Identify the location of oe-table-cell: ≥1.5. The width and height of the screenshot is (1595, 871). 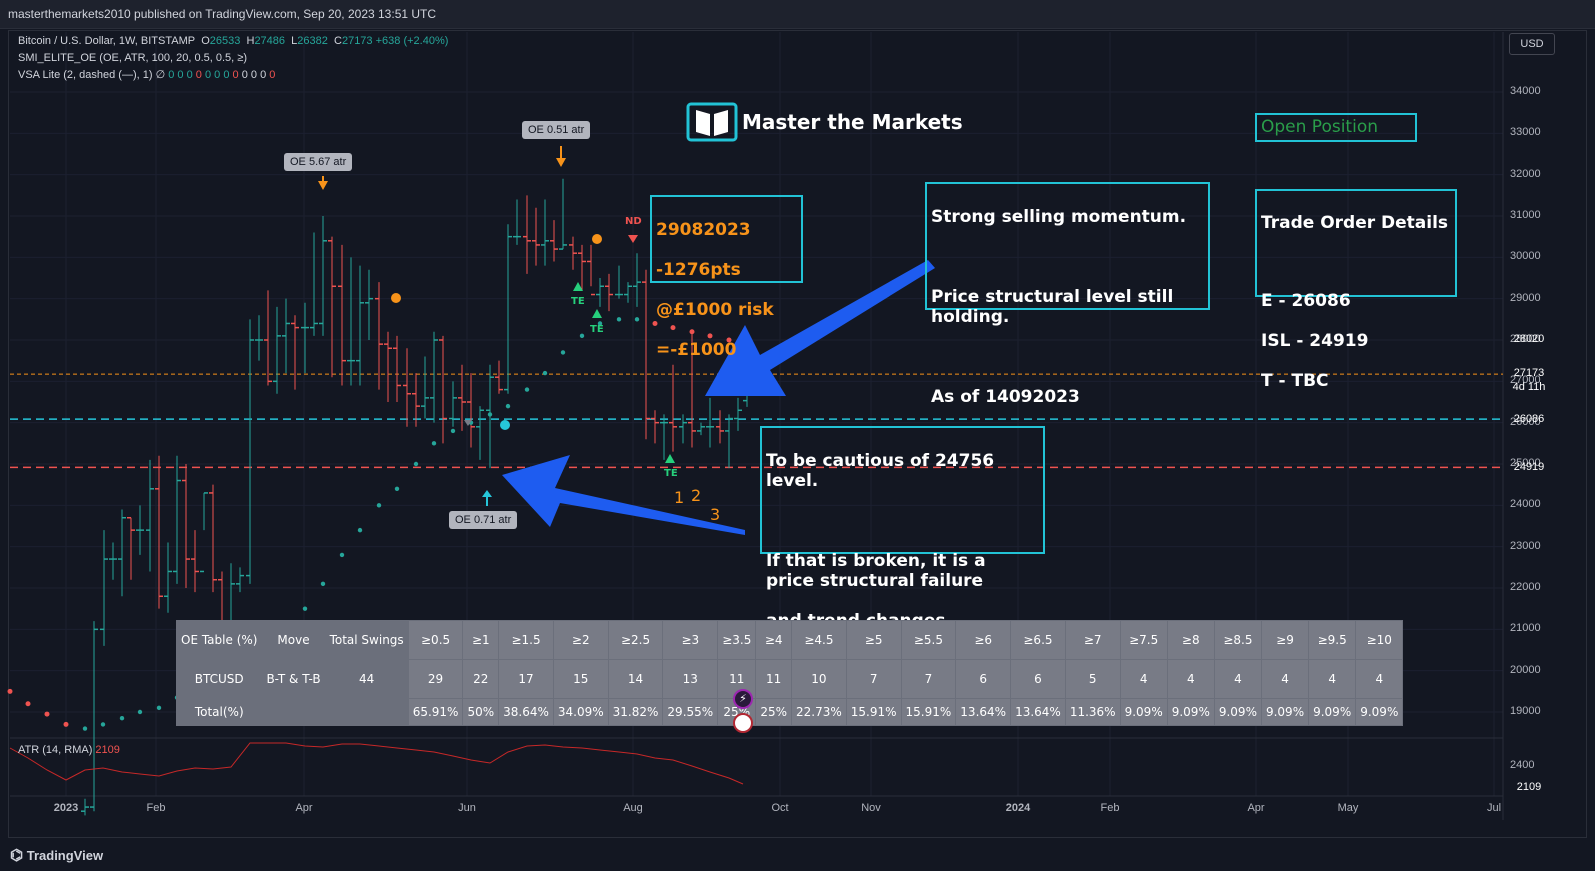
(526, 640).